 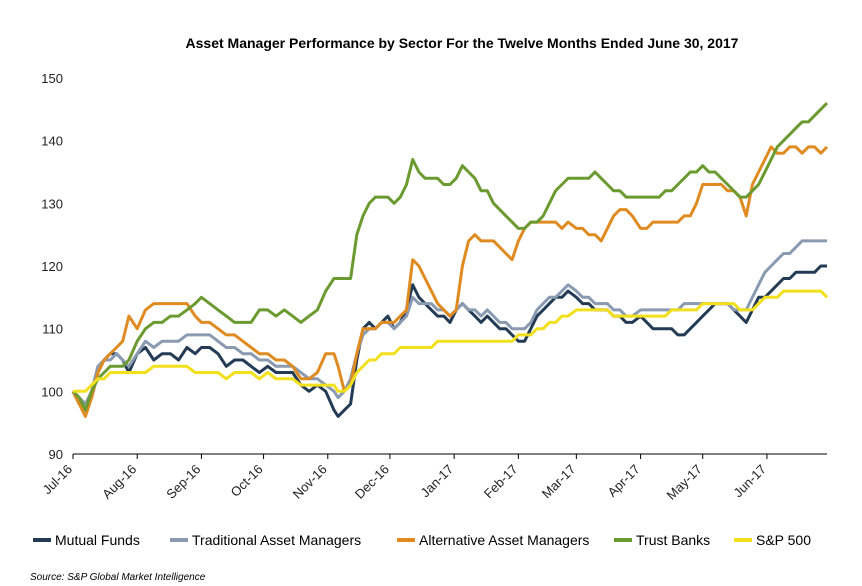 What do you see at coordinates (783, 540) in the screenshot?
I see `legend-label-4: S&P 500` at bounding box center [783, 540].